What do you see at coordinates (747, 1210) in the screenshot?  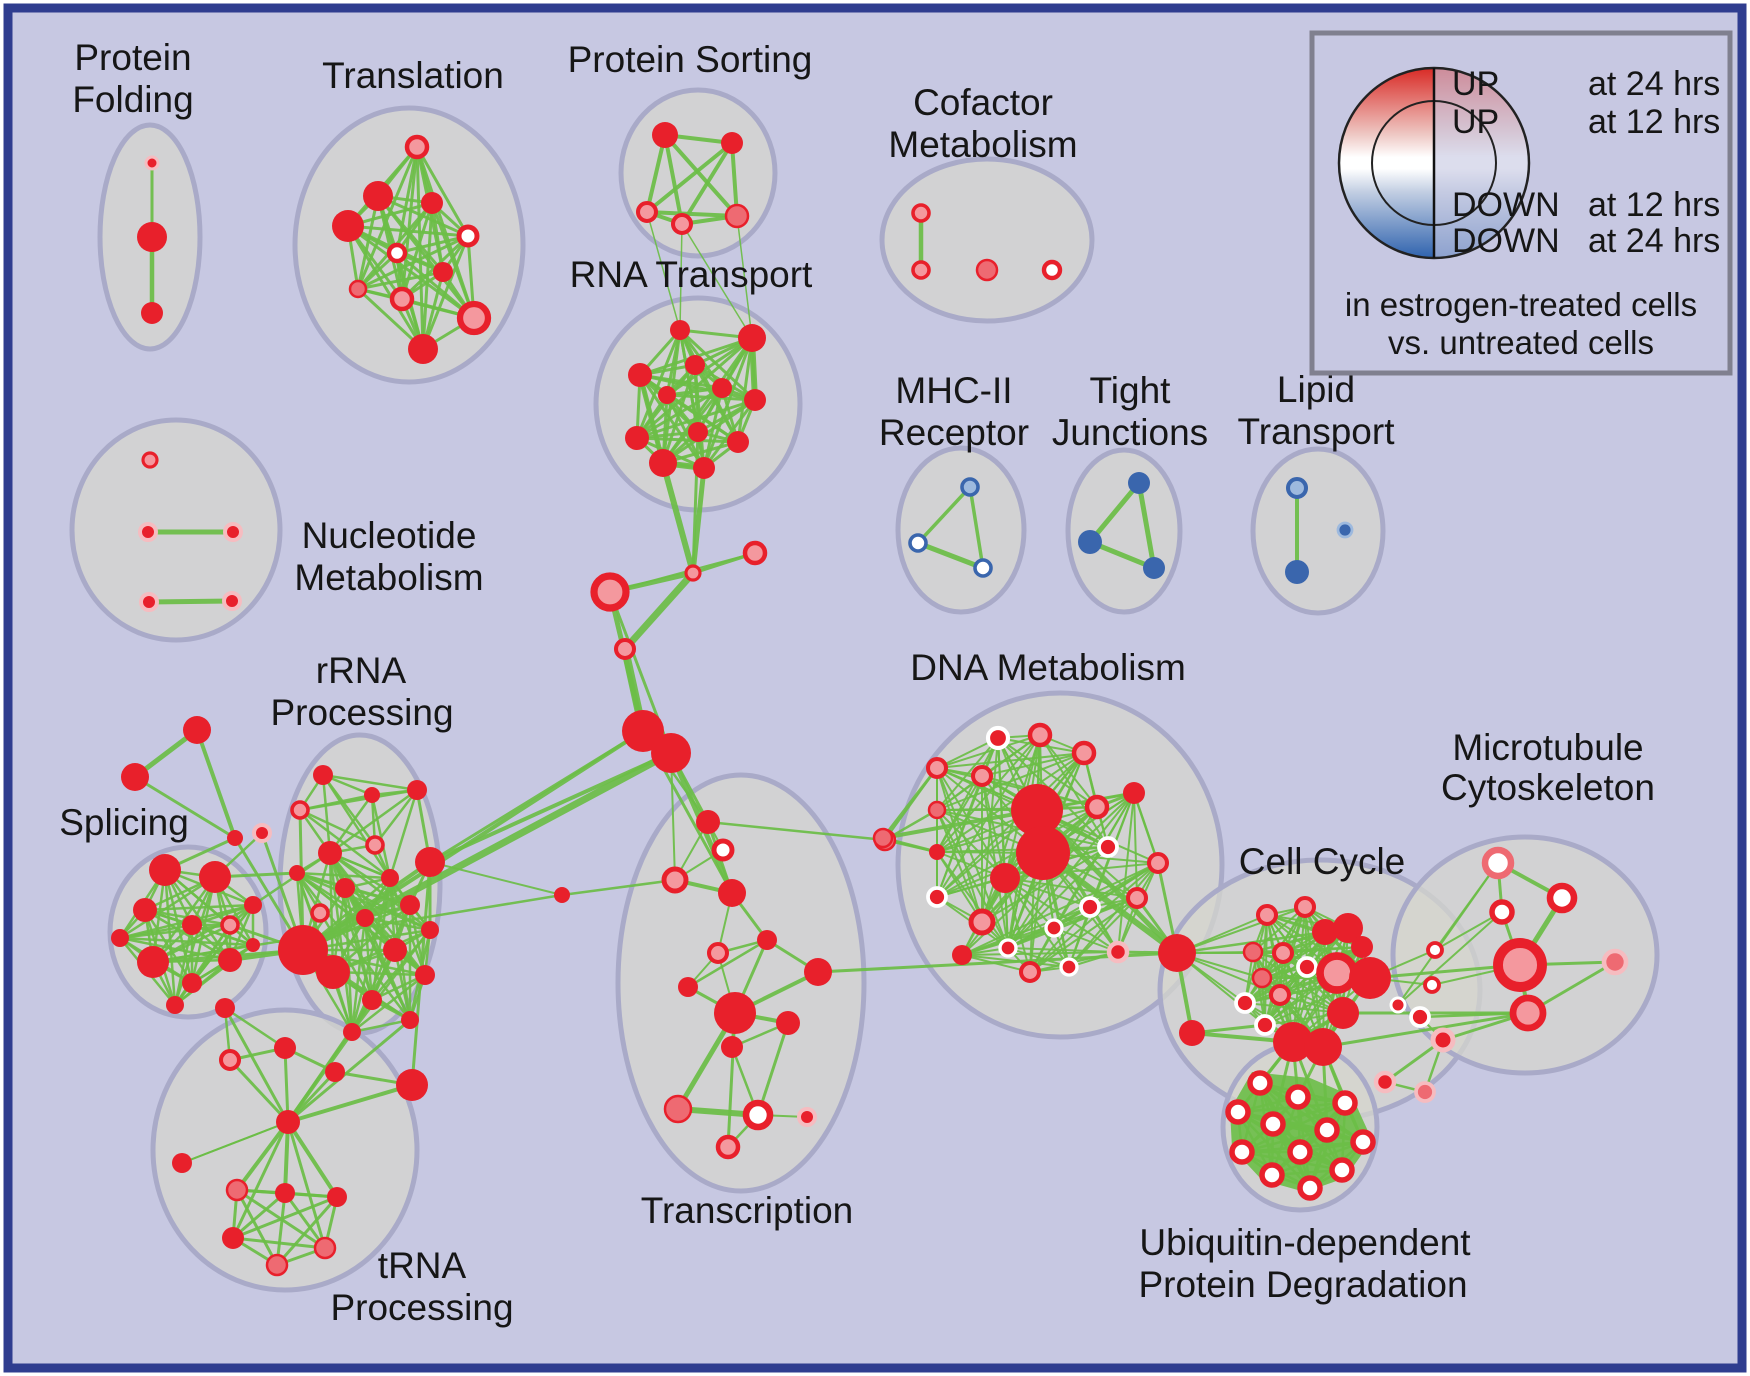 I see `cluster-label: Transcription` at bounding box center [747, 1210].